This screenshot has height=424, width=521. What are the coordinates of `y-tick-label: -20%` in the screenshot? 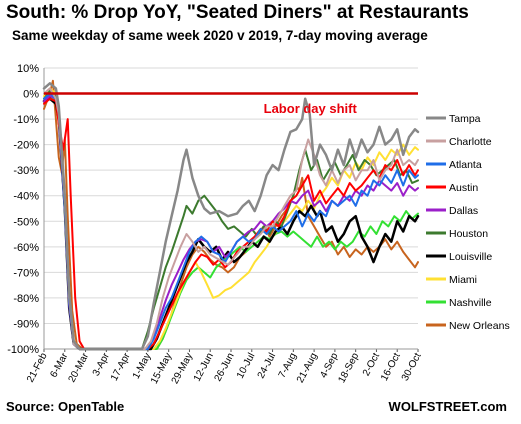 It's located at (26, 146).